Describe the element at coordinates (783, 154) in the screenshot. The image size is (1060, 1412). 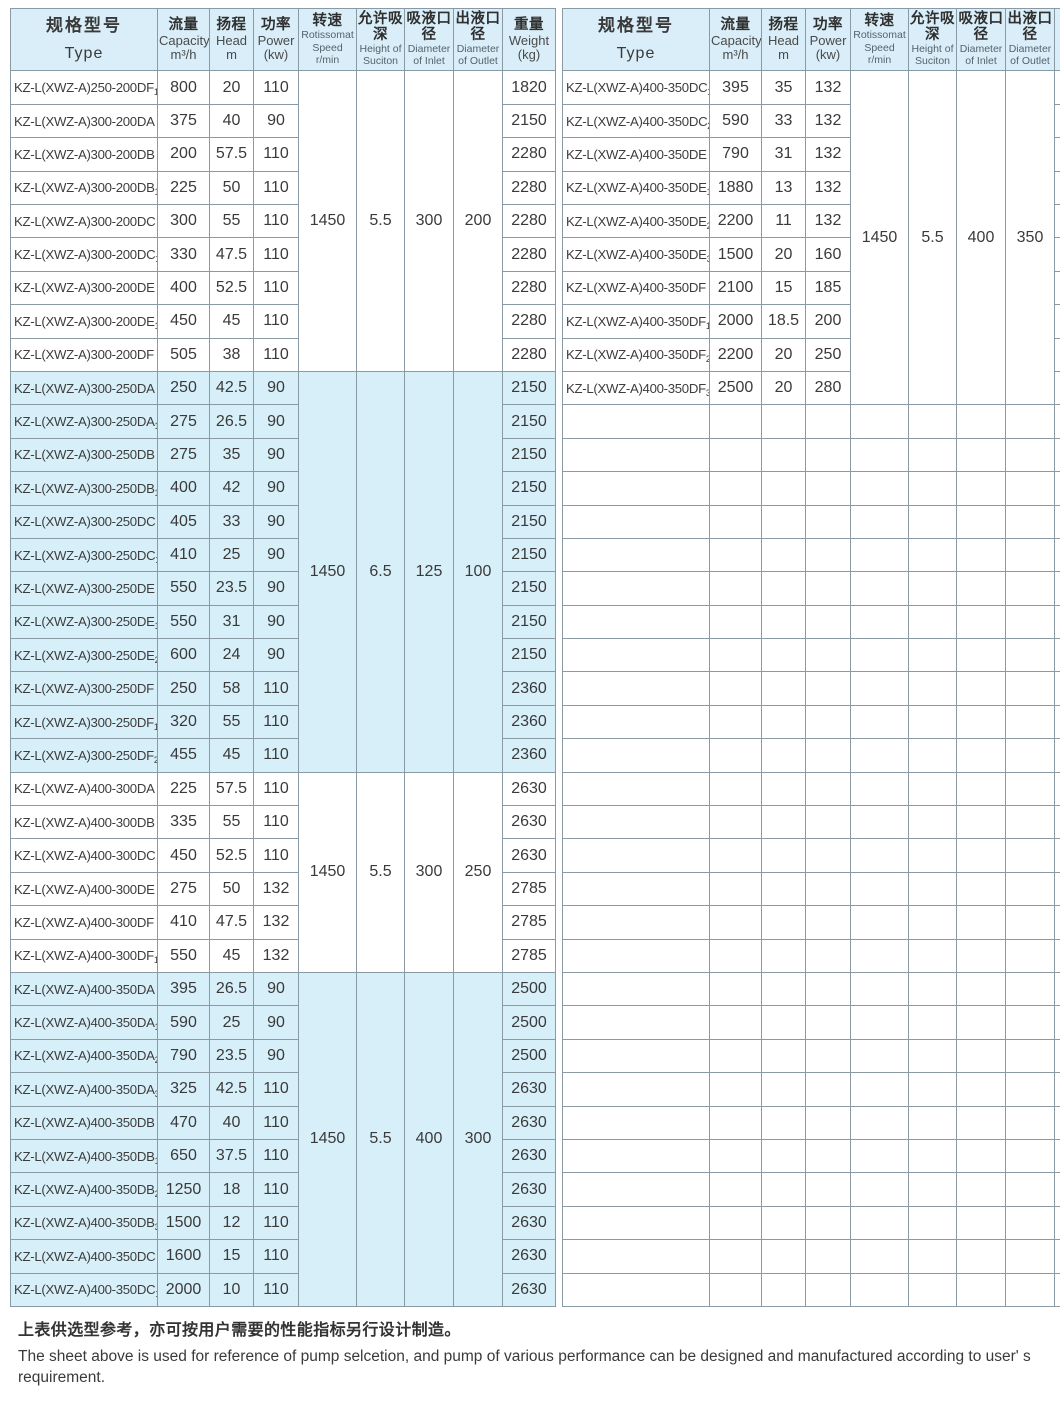
I see `cell-head: 31` at that location.